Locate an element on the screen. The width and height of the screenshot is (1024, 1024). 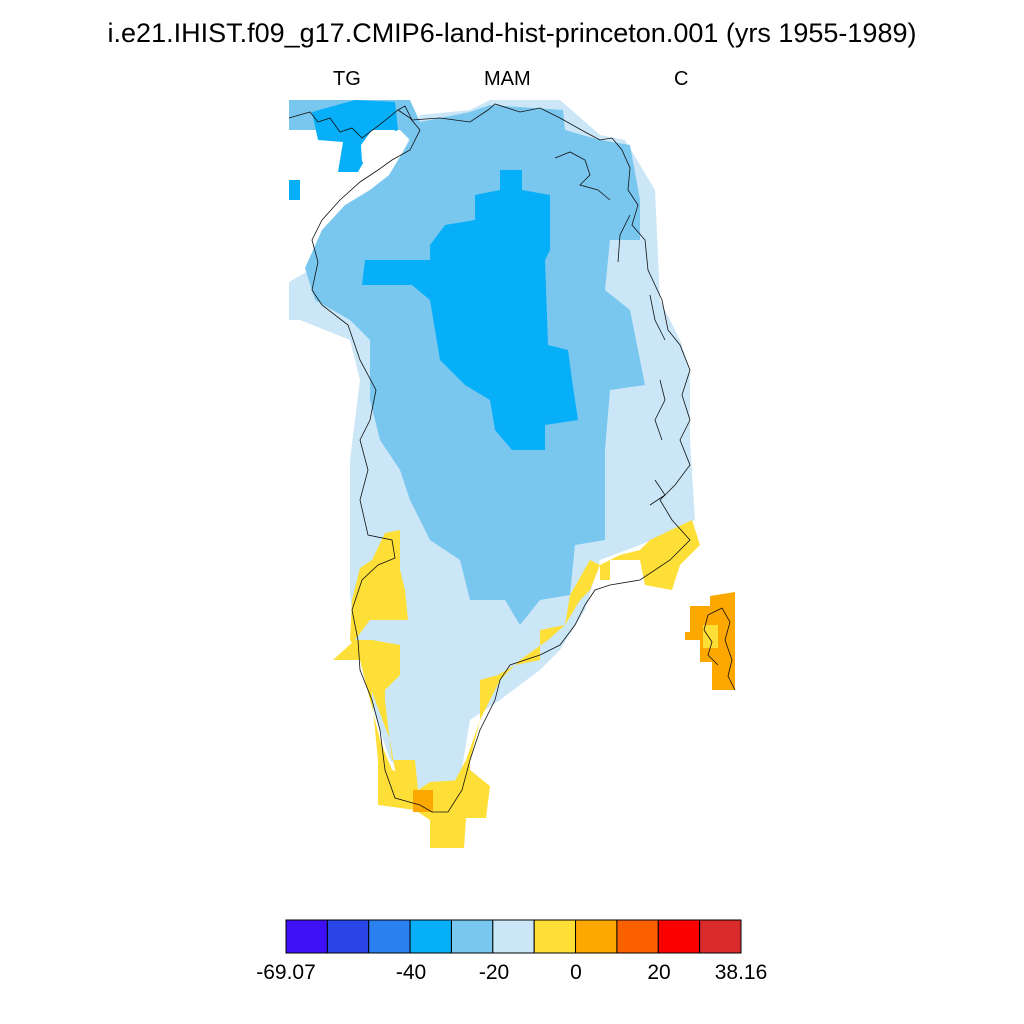
colorbar-tick-label: 20 is located at coordinates (659, 972).